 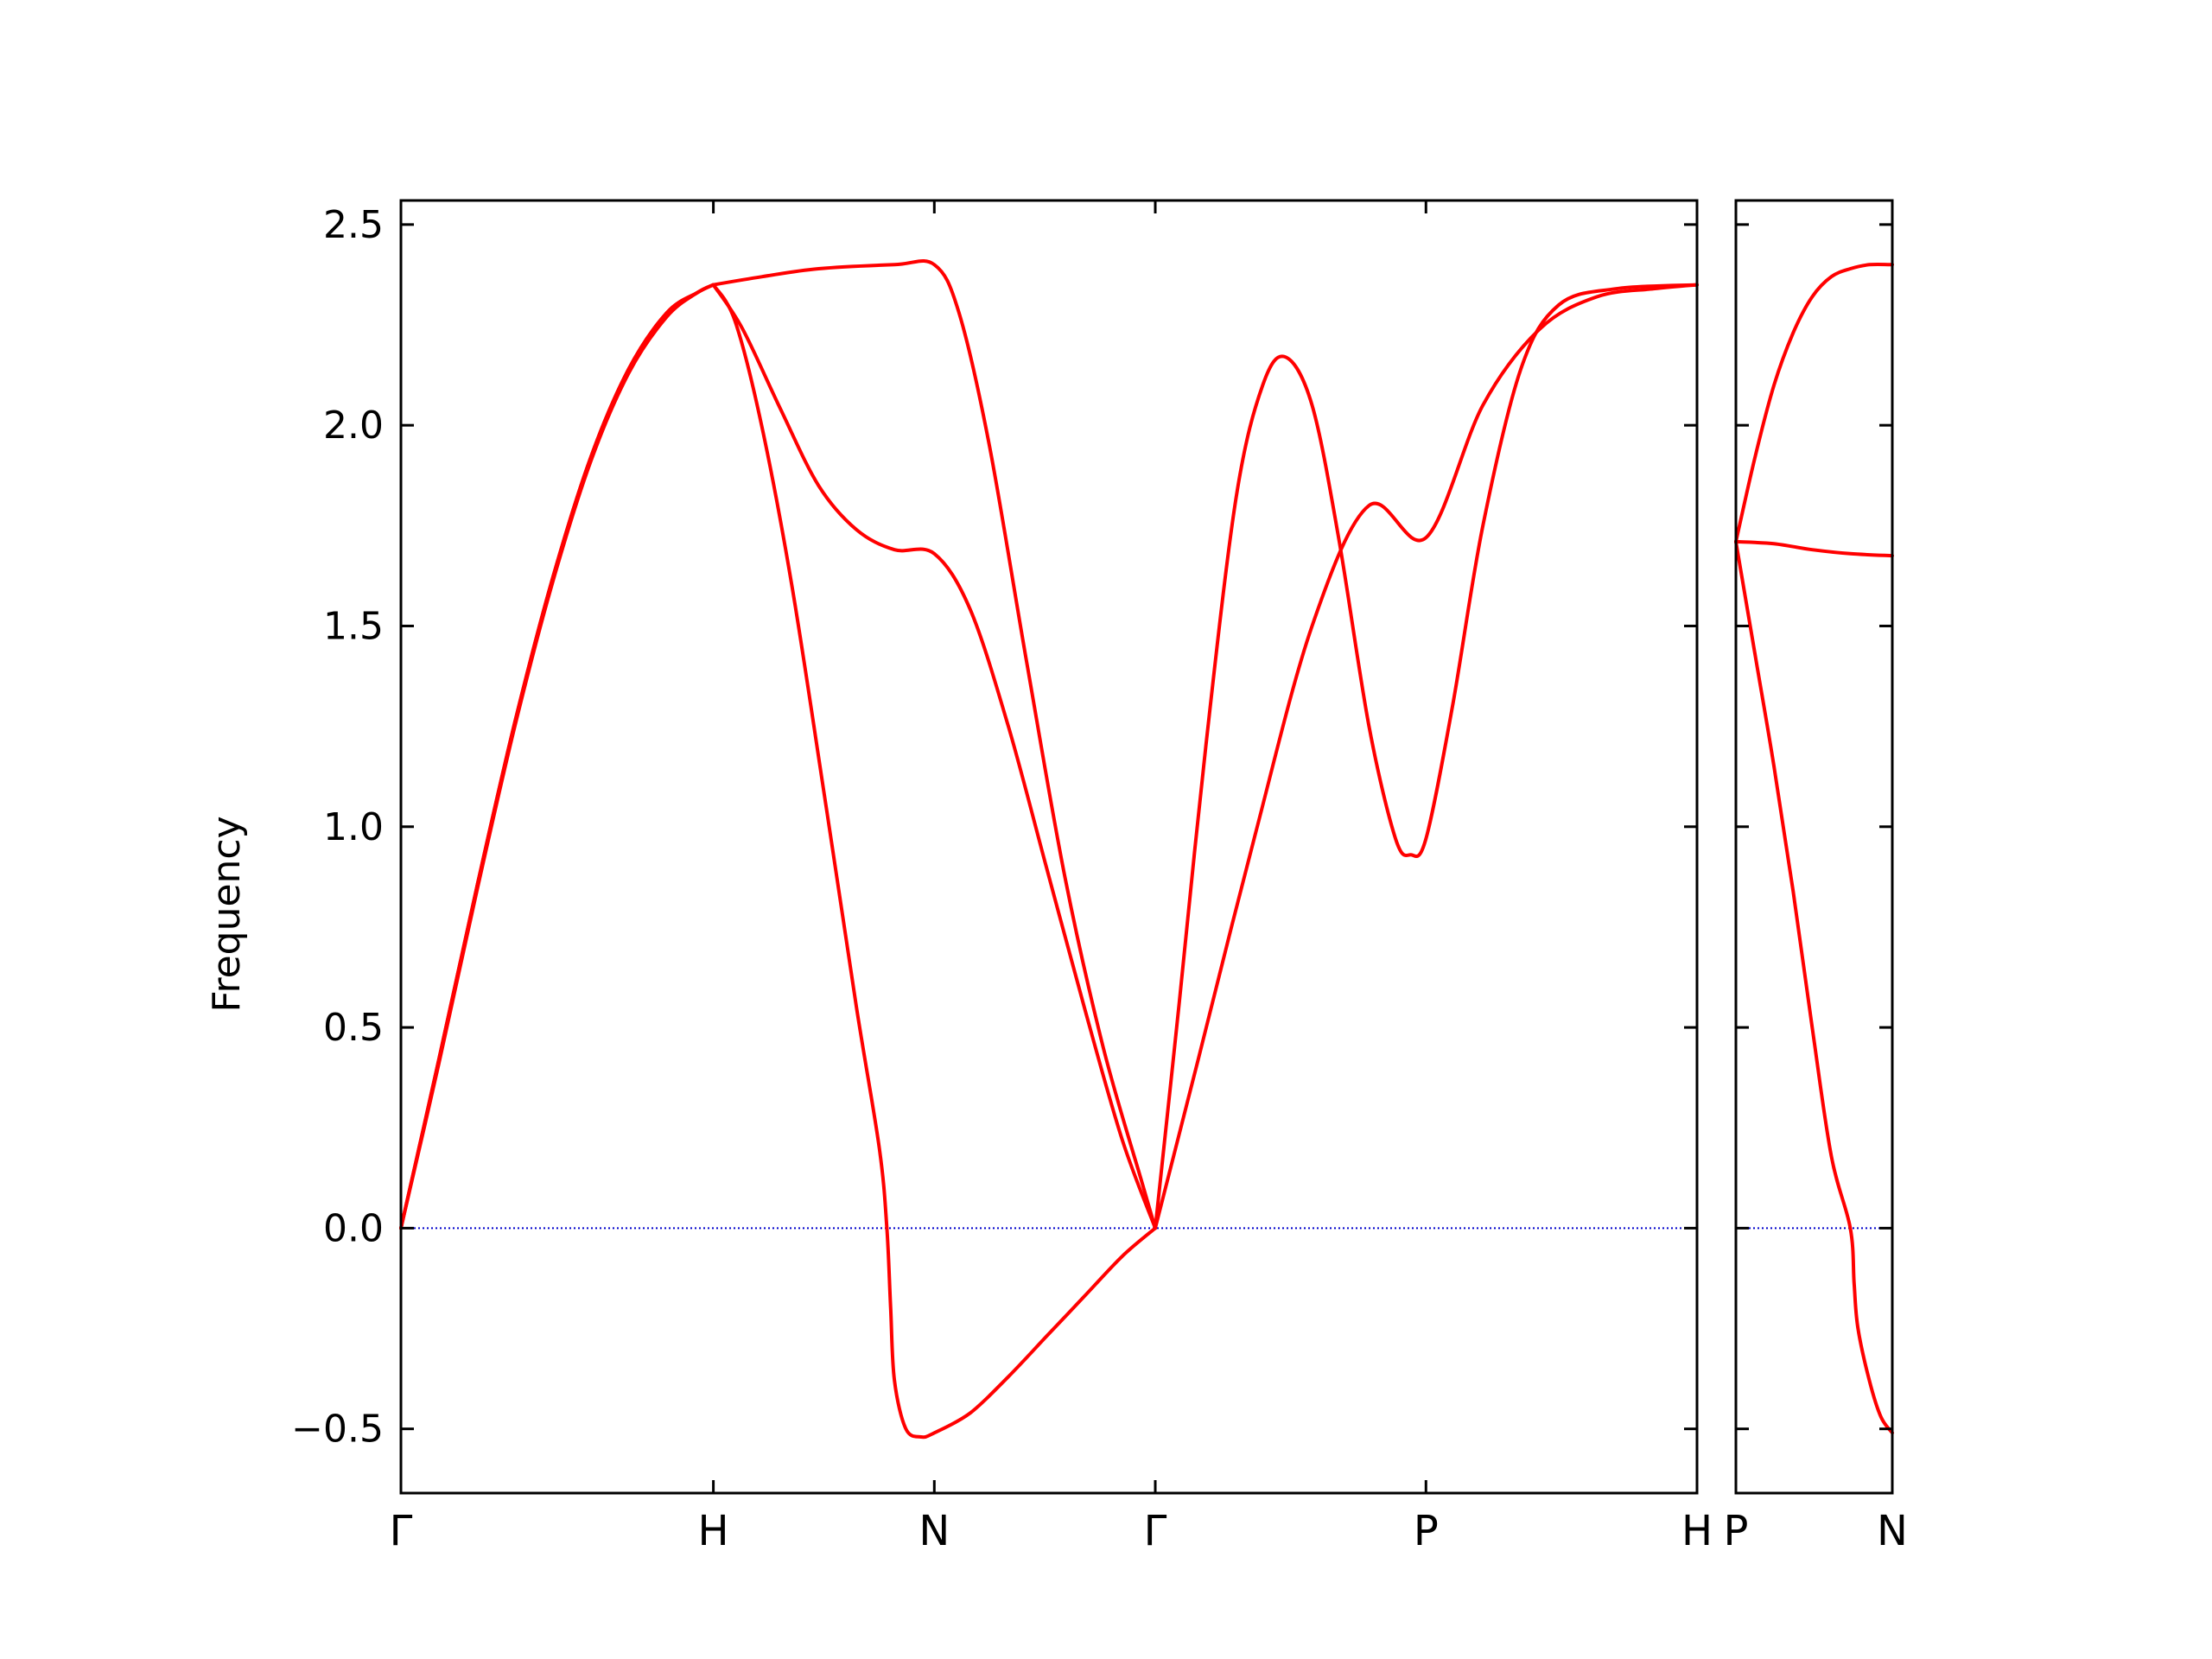 I want to click on axes-frame-branch, so click(x=1814, y=847).